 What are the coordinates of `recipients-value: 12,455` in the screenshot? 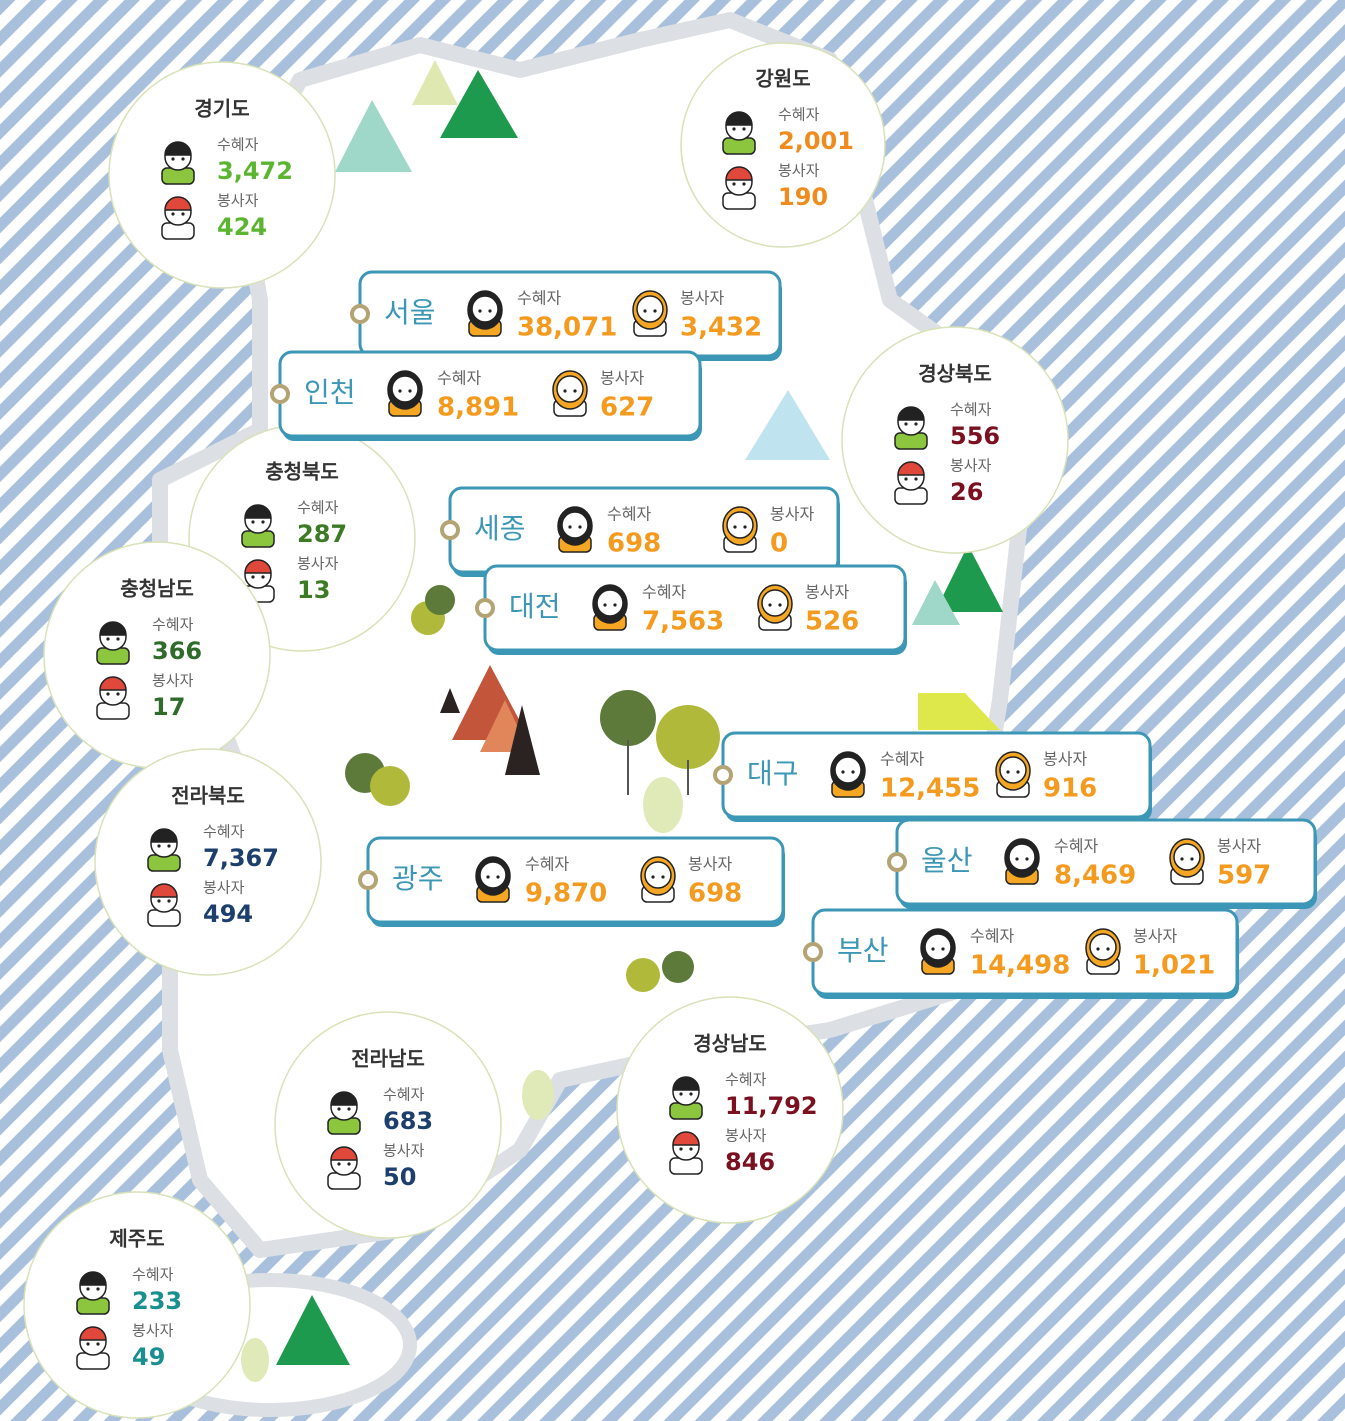 It's located at (930, 789).